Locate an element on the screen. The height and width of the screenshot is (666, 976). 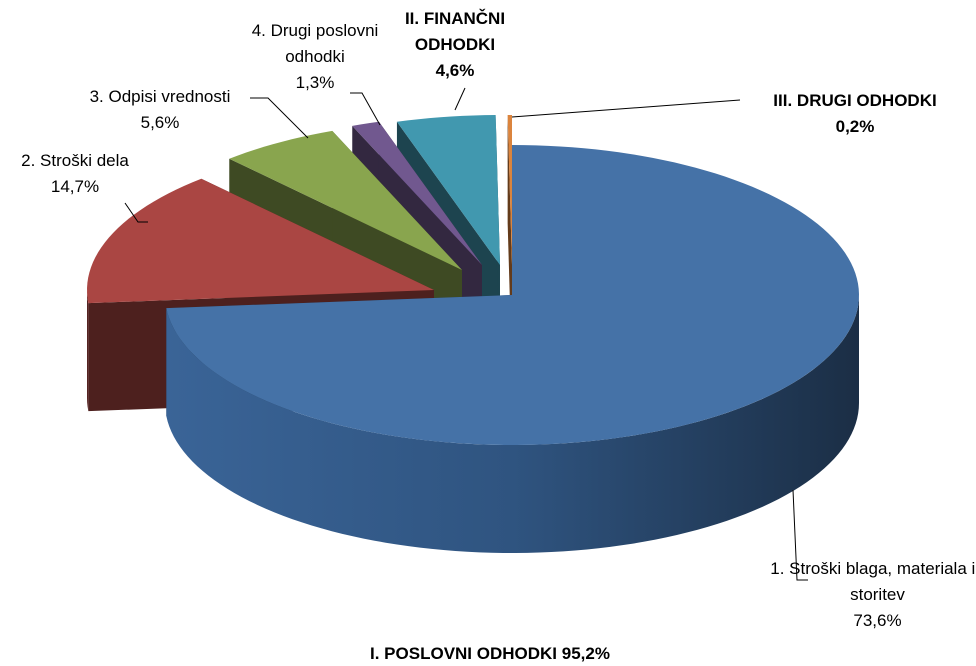
value-label: 5,6% is located at coordinates (160, 122).